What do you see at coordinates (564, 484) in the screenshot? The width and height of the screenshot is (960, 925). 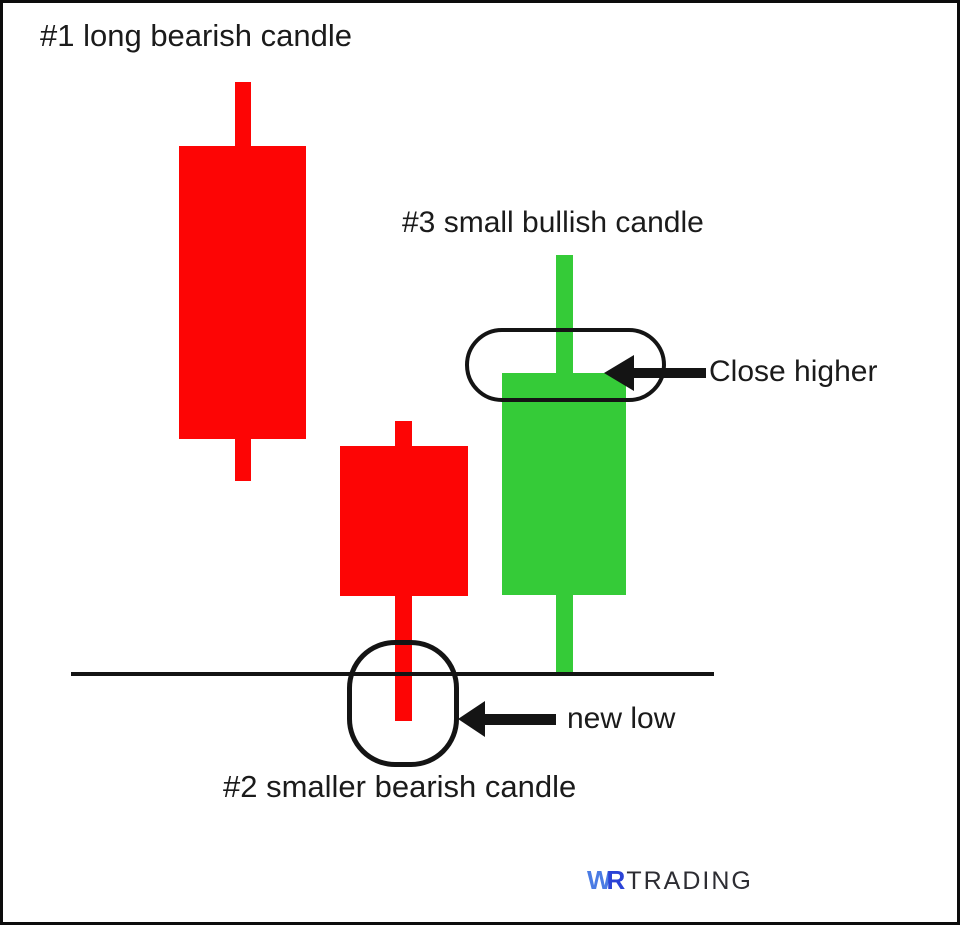 I see `candle-3-body` at bounding box center [564, 484].